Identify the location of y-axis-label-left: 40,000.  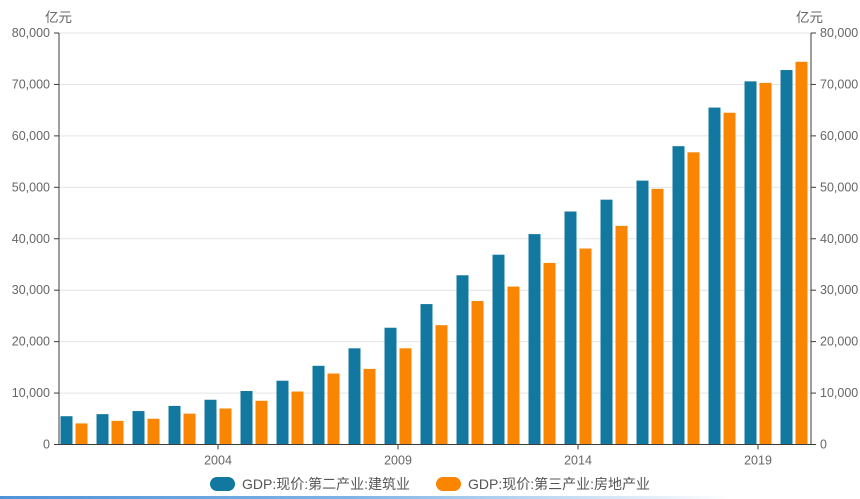
(31, 239).